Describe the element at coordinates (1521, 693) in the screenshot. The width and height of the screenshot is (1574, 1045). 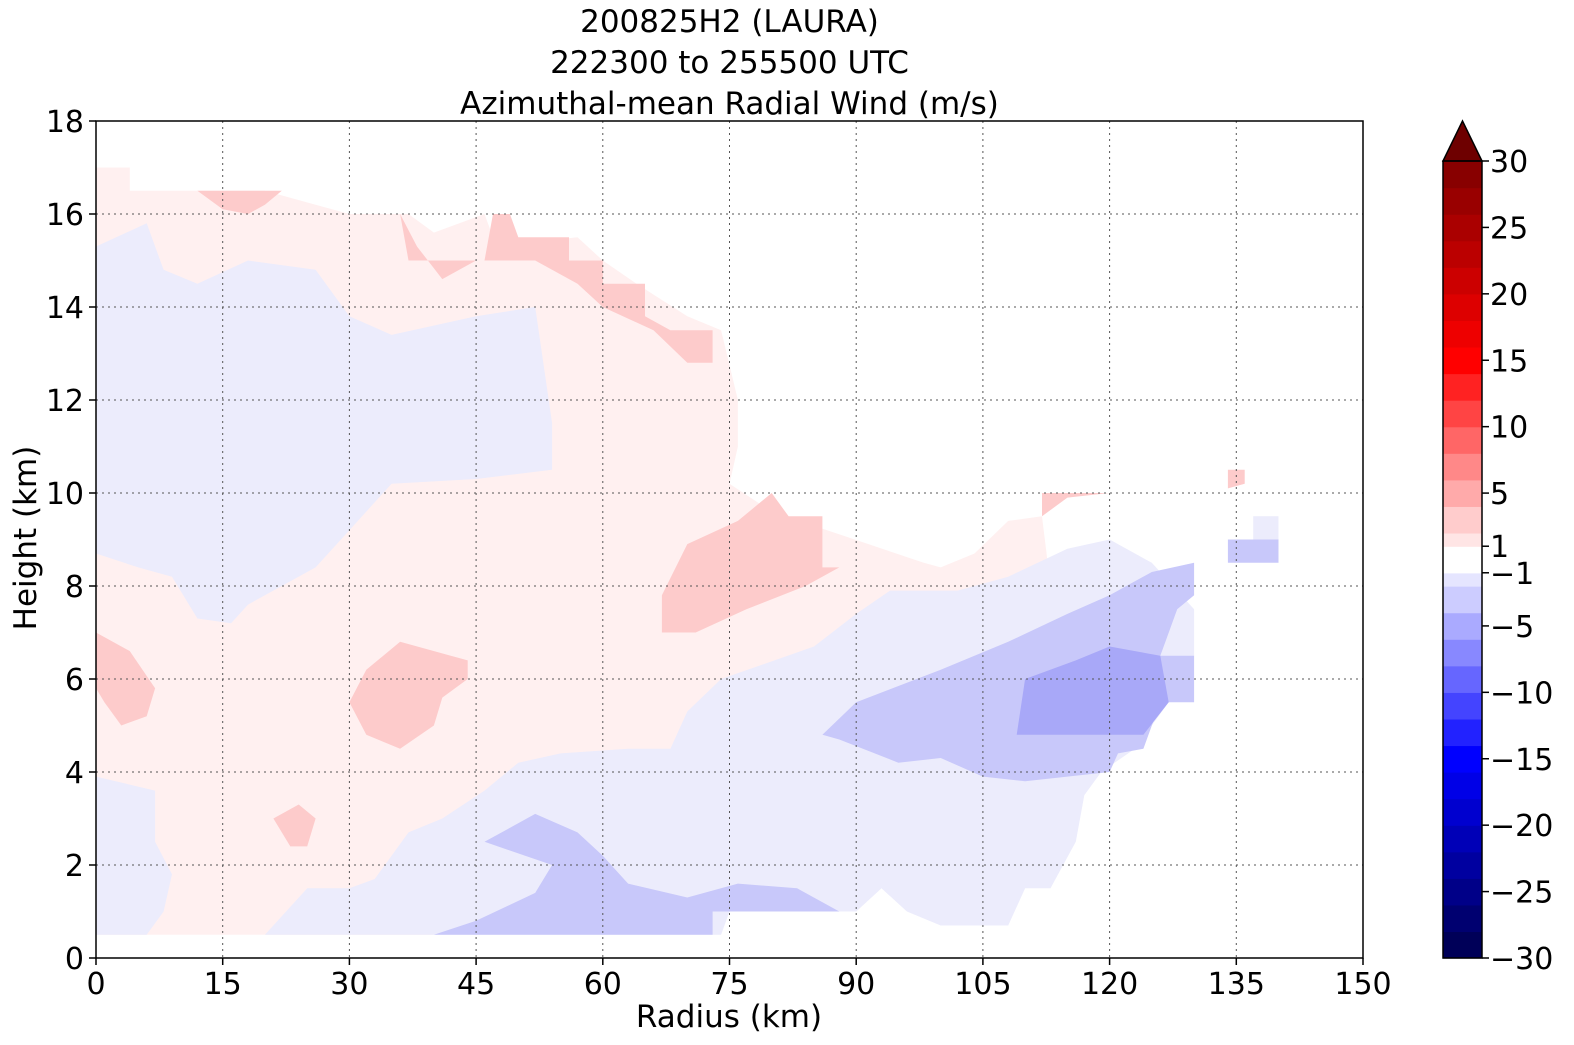
I see `colorbar-tick-label-9: −10` at that location.